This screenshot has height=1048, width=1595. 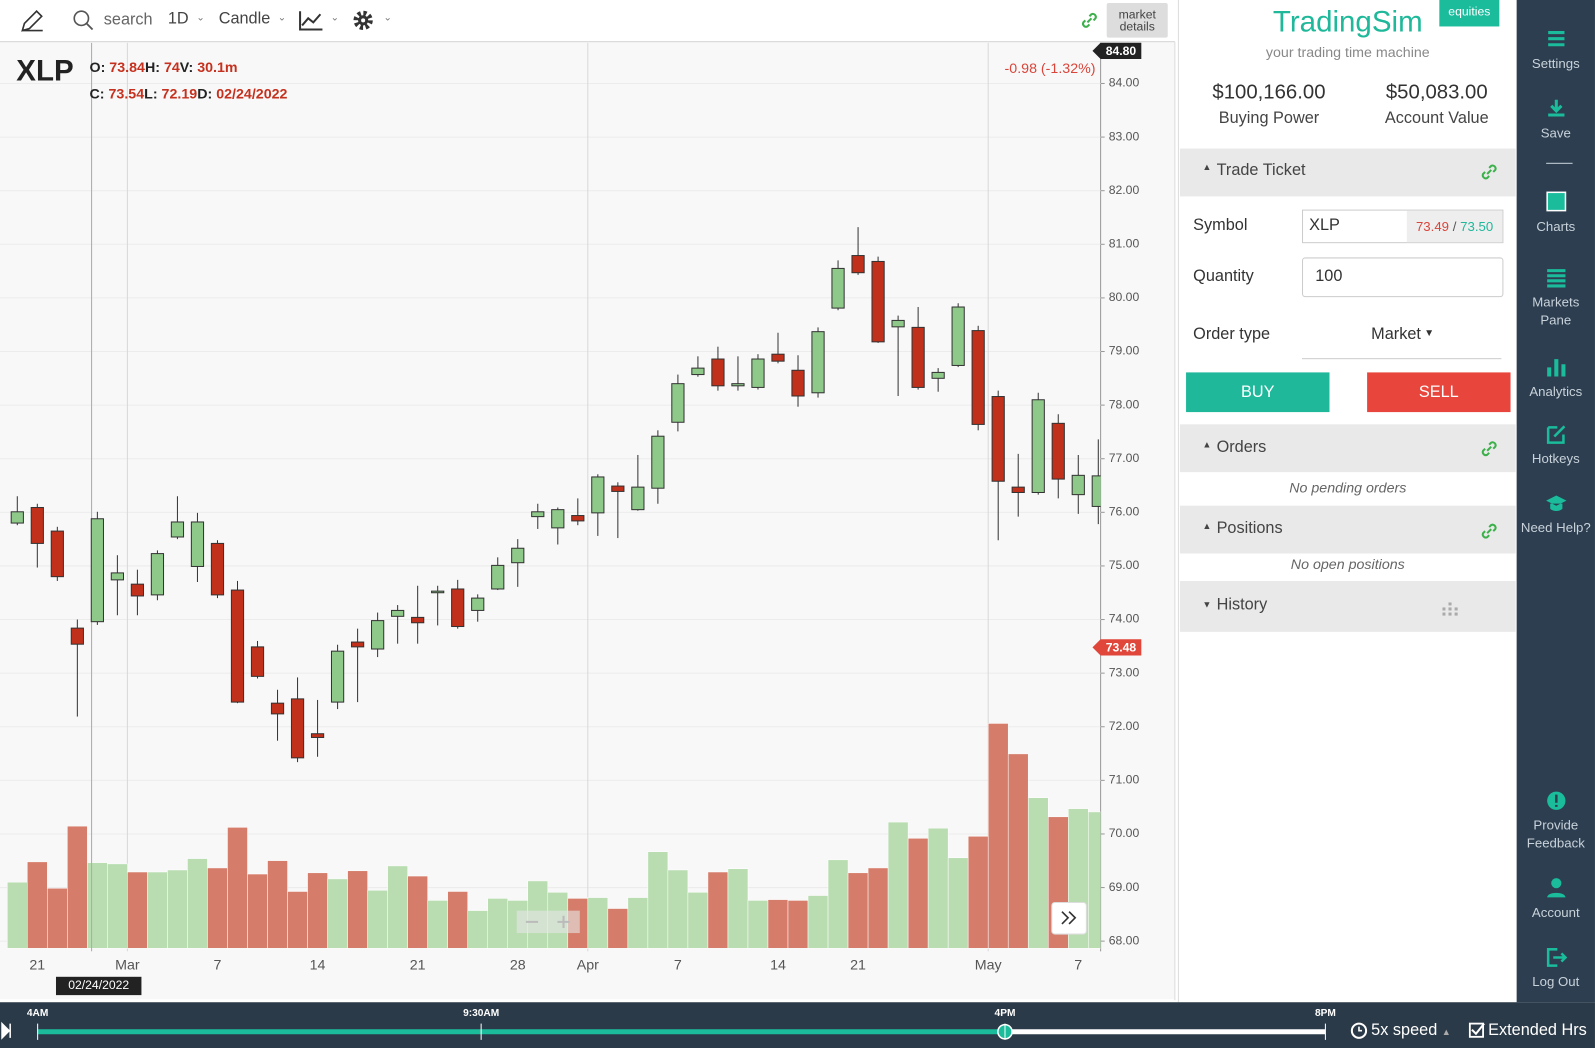 I want to click on history-header: ▼ History, so click(x=1347, y=606).